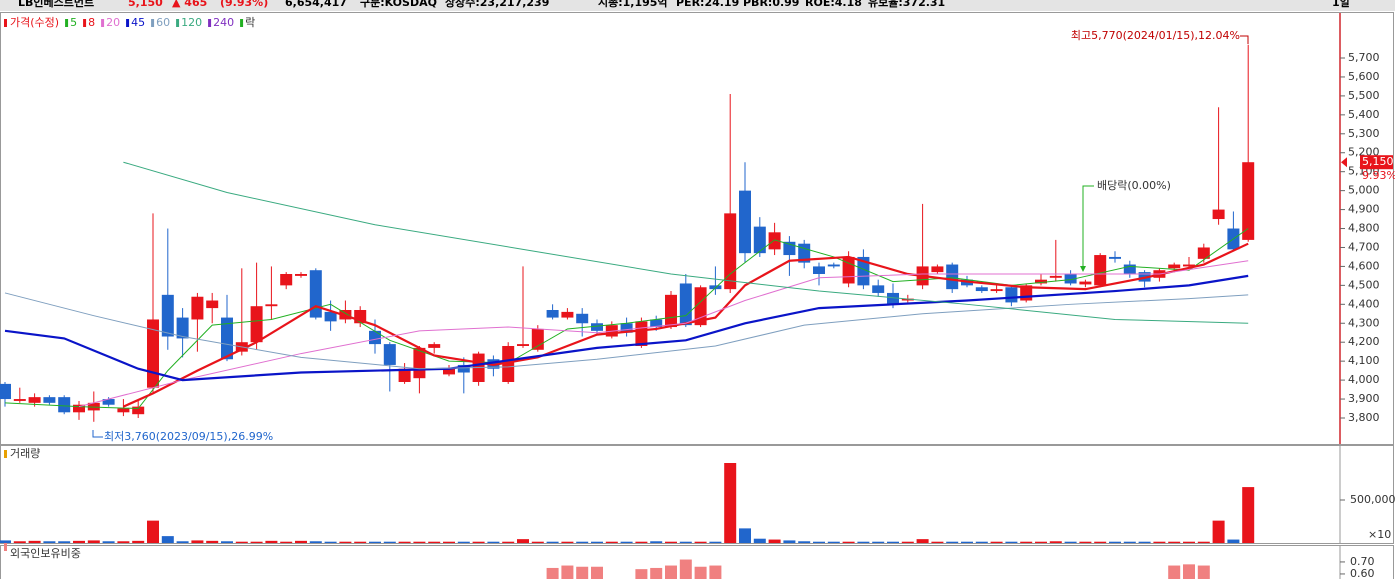 The width and height of the screenshot is (1395, 579). I want to click on legend-entry: 5, so click(73, 22).